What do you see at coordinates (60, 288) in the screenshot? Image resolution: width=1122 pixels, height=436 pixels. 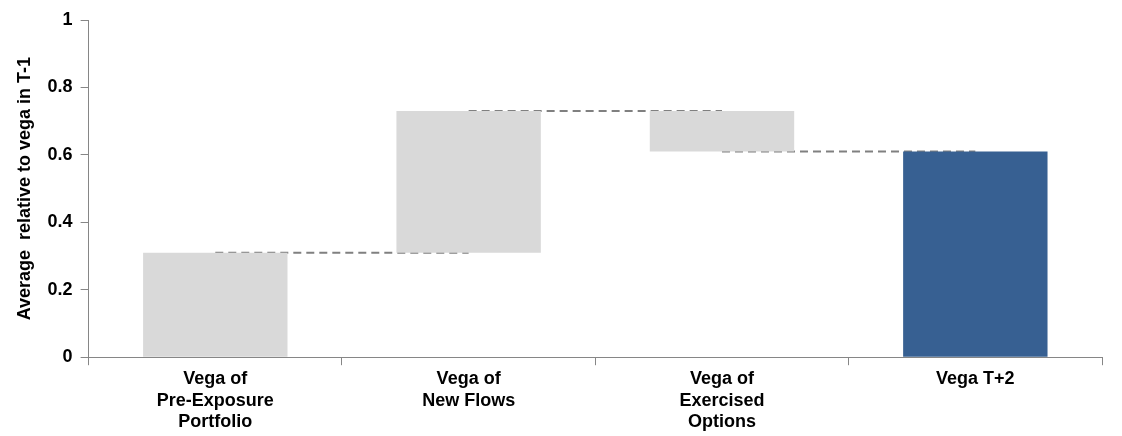 I see `y-tick-label: 0.2` at bounding box center [60, 288].